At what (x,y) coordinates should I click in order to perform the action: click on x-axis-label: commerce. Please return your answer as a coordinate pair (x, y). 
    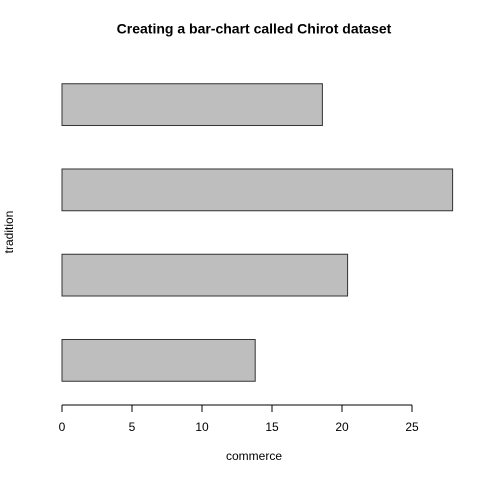
    Looking at the image, I should click on (254, 456).